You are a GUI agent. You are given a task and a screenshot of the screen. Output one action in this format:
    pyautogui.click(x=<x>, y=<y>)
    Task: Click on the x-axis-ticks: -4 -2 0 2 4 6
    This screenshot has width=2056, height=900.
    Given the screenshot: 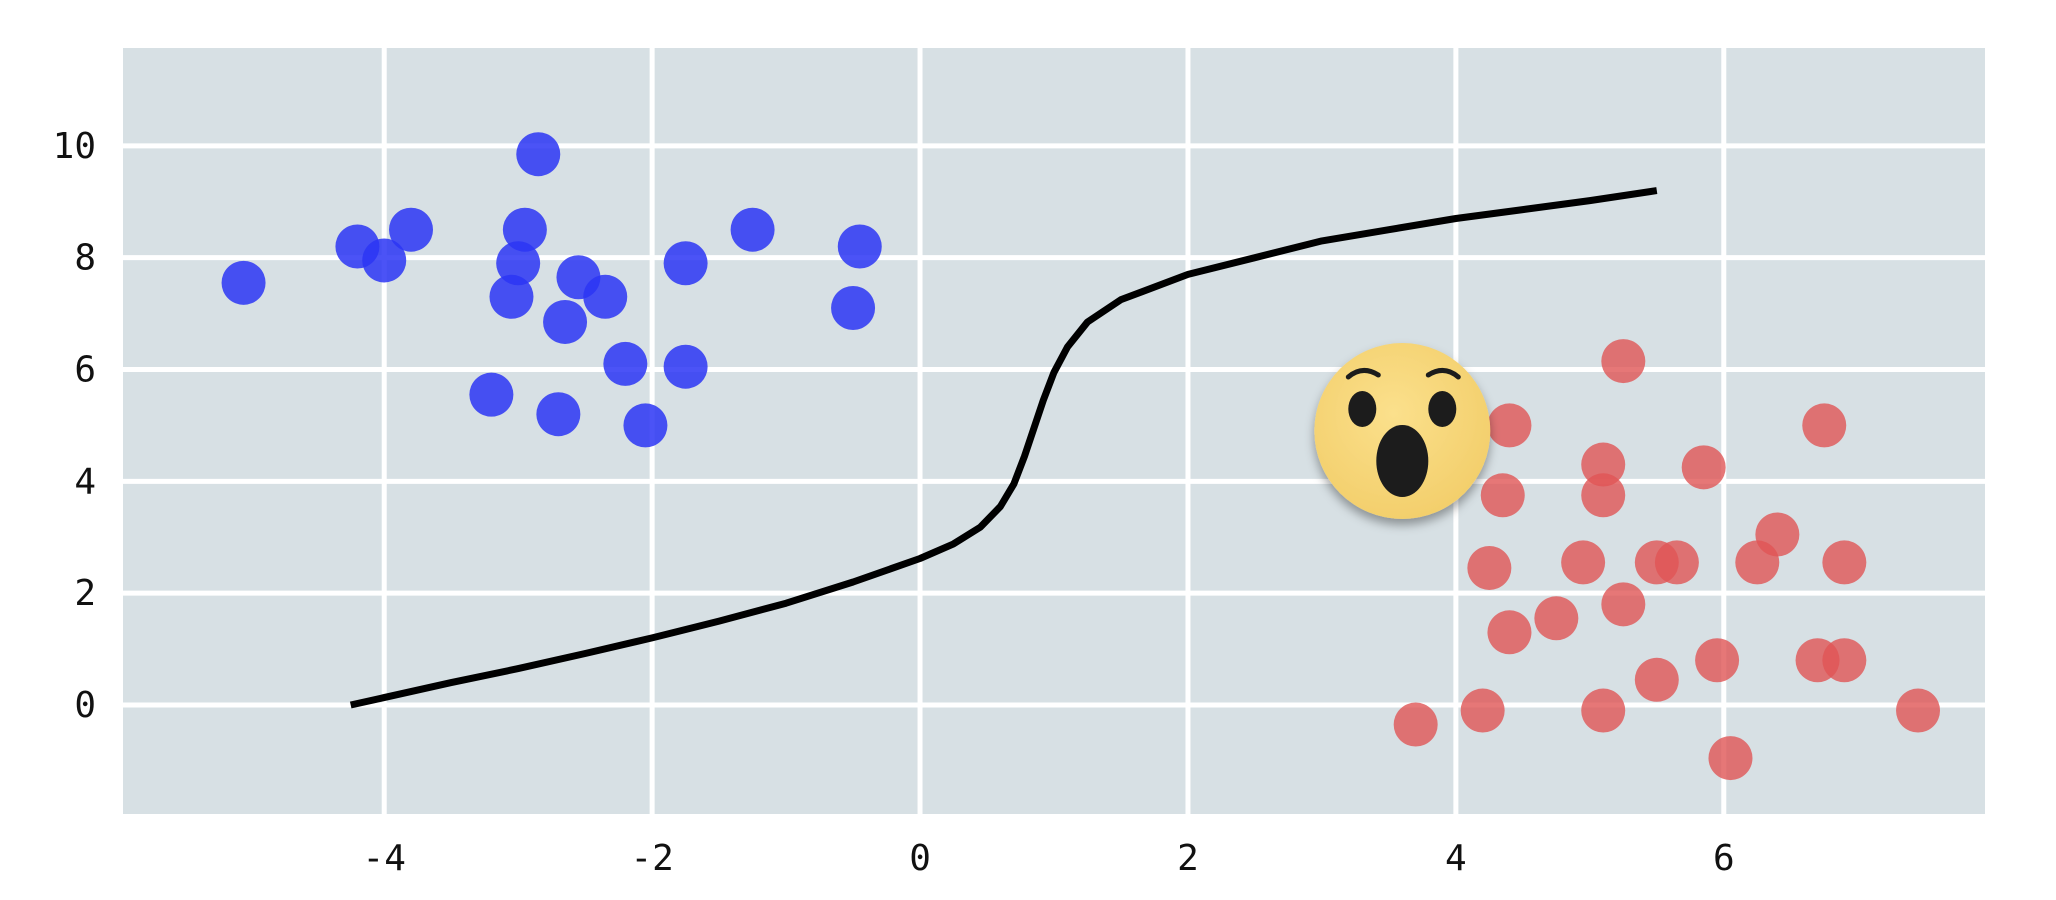 What is the action you would take?
    pyautogui.click(x=1049, y=858)
    